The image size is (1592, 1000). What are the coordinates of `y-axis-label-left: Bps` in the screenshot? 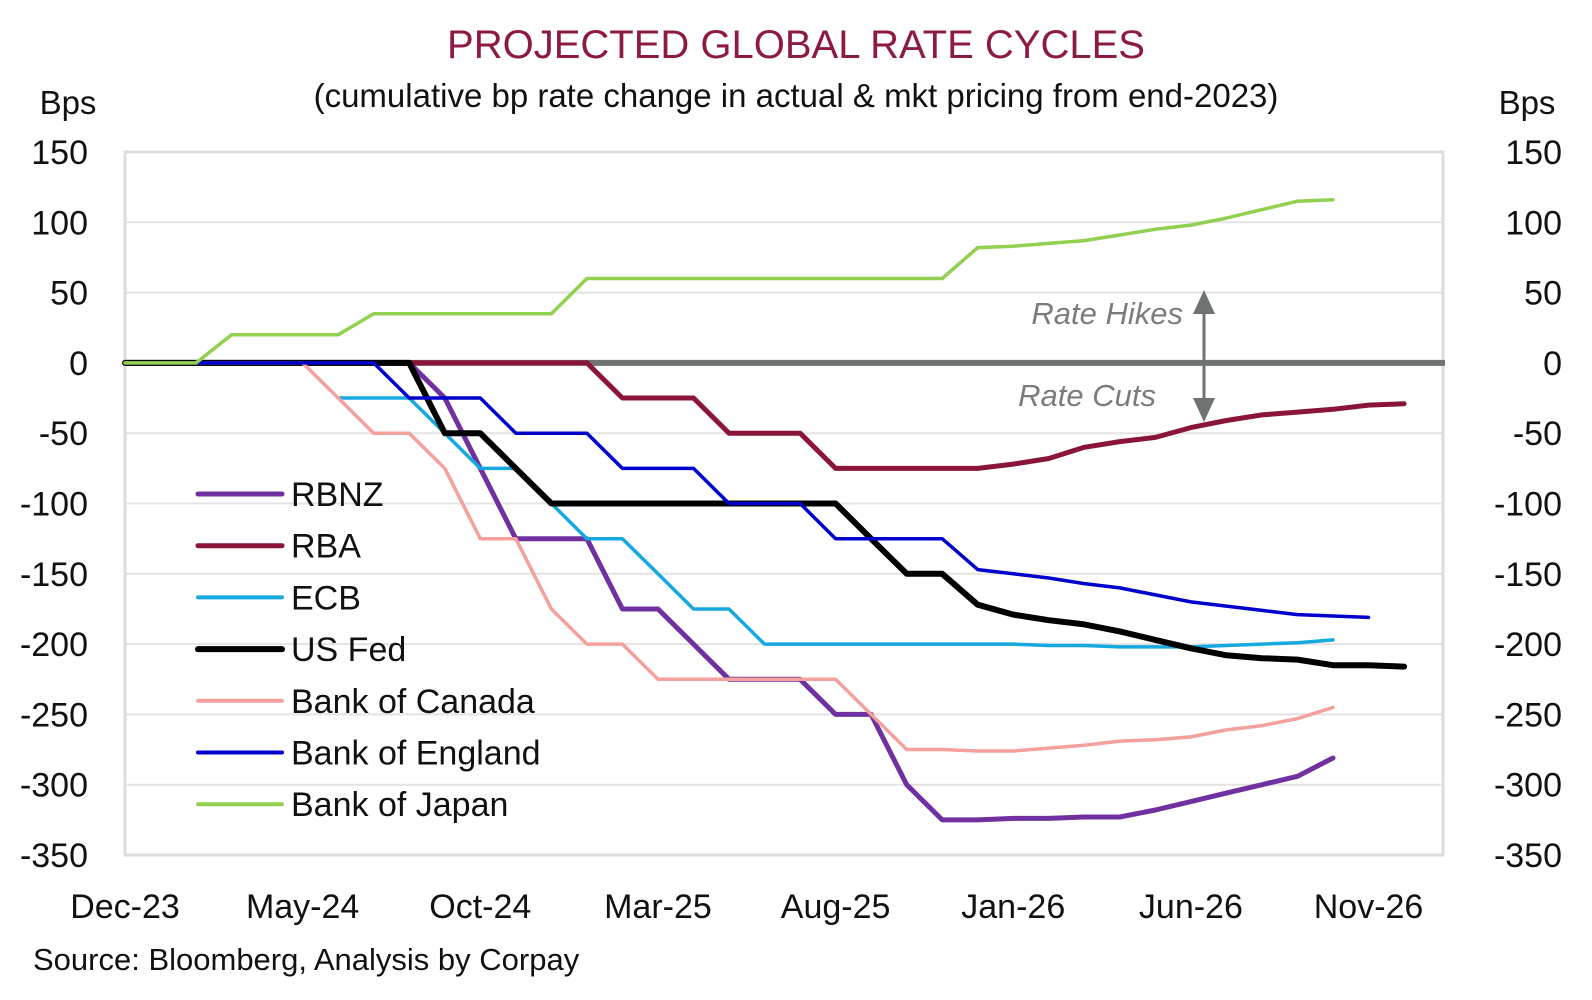 It's located at (68, 102).